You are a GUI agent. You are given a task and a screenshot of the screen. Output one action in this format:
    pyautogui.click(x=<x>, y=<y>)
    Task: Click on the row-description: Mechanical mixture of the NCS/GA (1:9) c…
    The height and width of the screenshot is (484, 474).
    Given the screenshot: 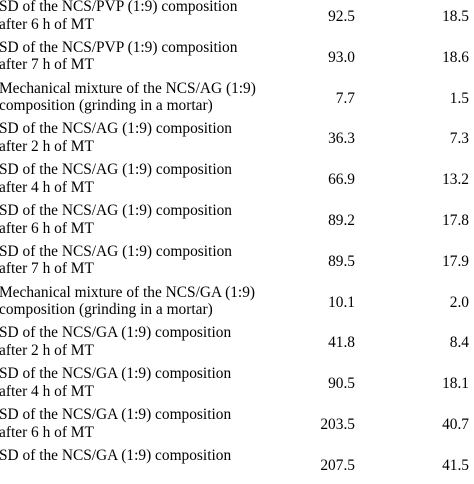 What is the action you would take?
    pyautogui.click(x=134, y=301)
    